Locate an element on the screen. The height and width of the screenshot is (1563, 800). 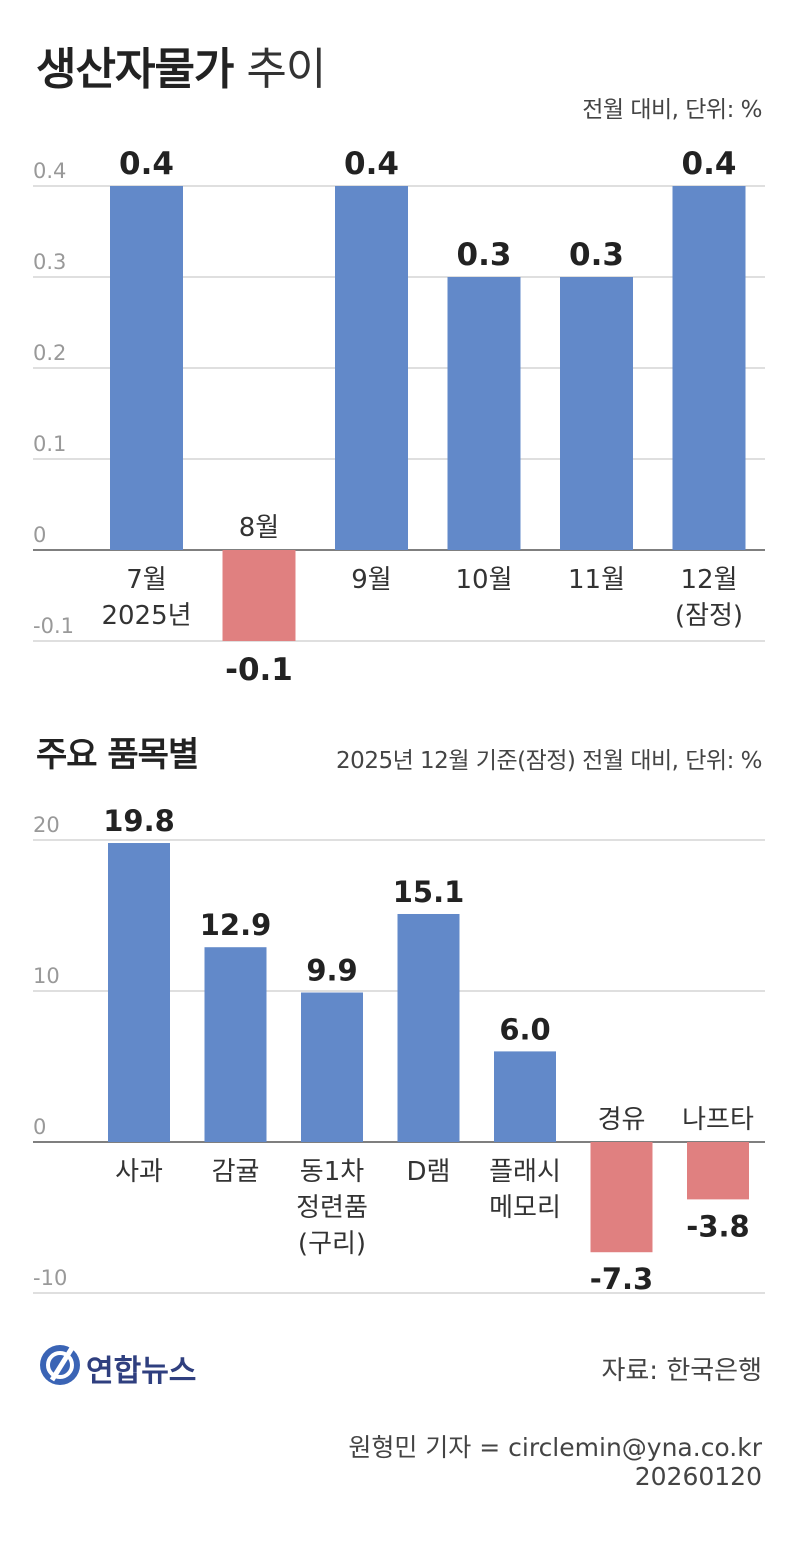
y-tick-label: 10 is located at coordinates (46, 976).